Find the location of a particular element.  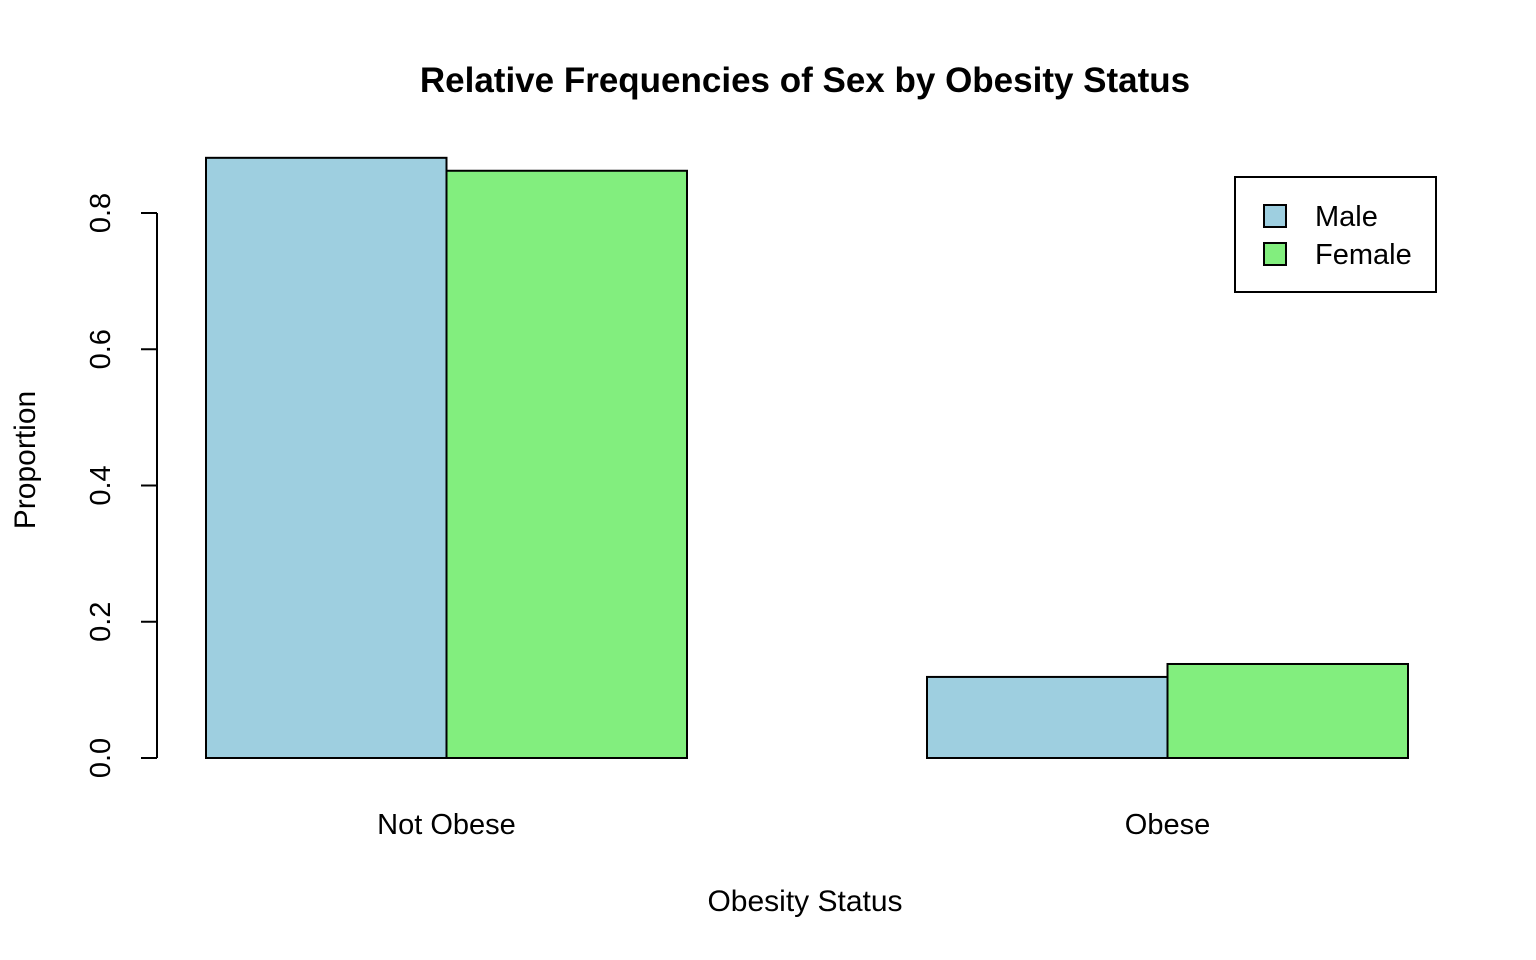

legend-swatch-female is located at coordinates (1275, 254).